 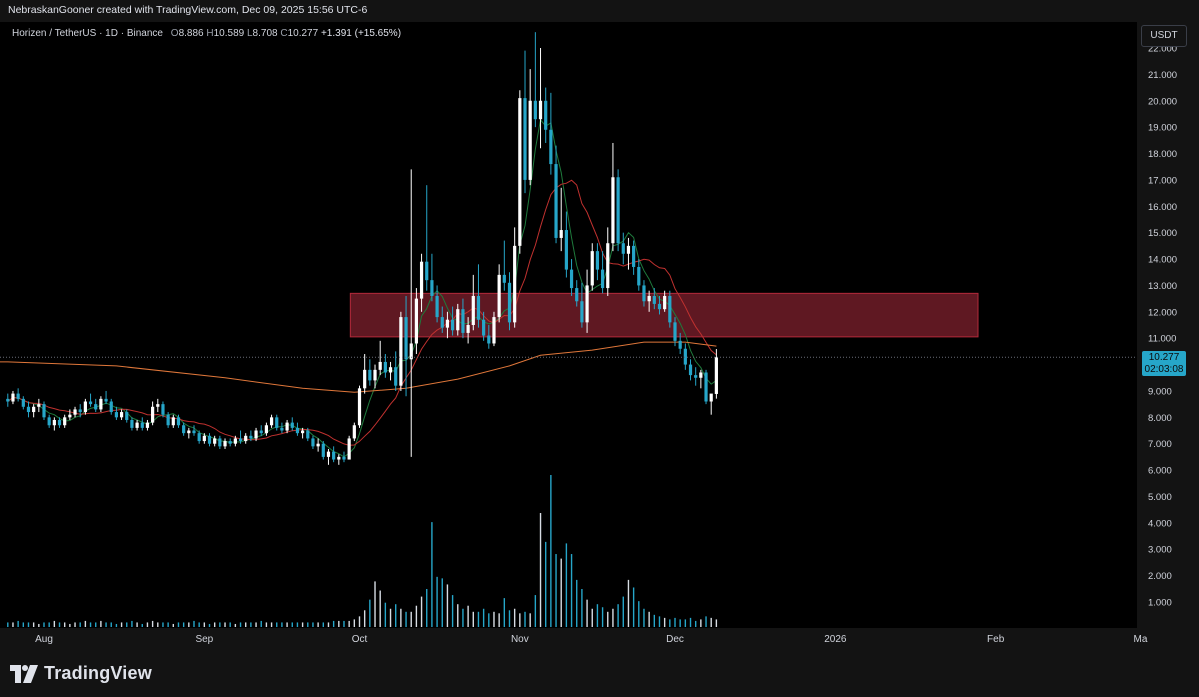 I want to click on tradingview-logo: TradingView, so click(x=81, y=673).